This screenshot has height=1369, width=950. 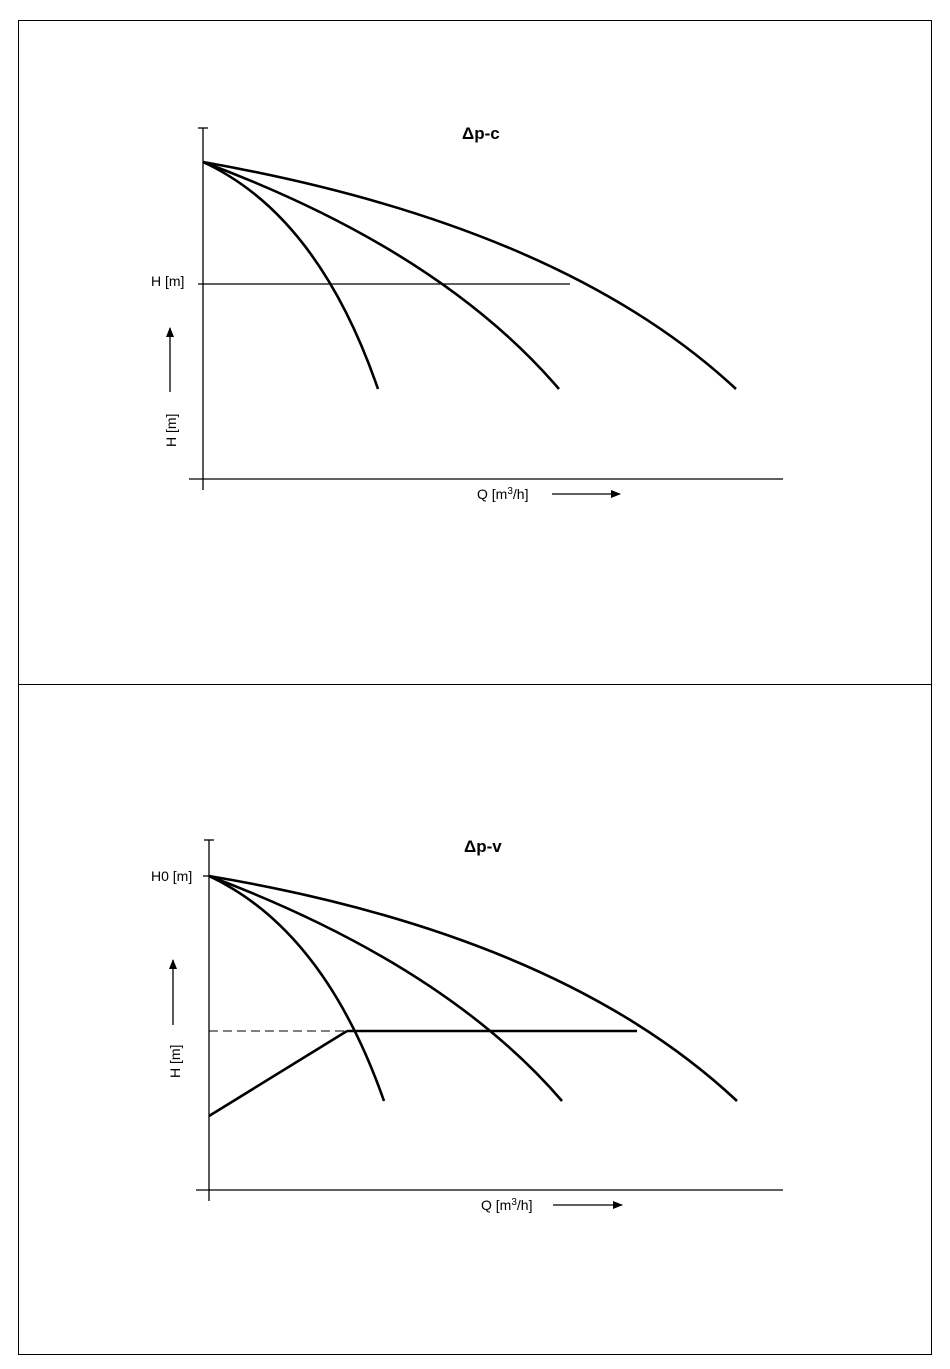 What do you see at coordinates (278, 1073) in the screenshot?
I see `control-line-ramp` at bounding box center [278, 1073].